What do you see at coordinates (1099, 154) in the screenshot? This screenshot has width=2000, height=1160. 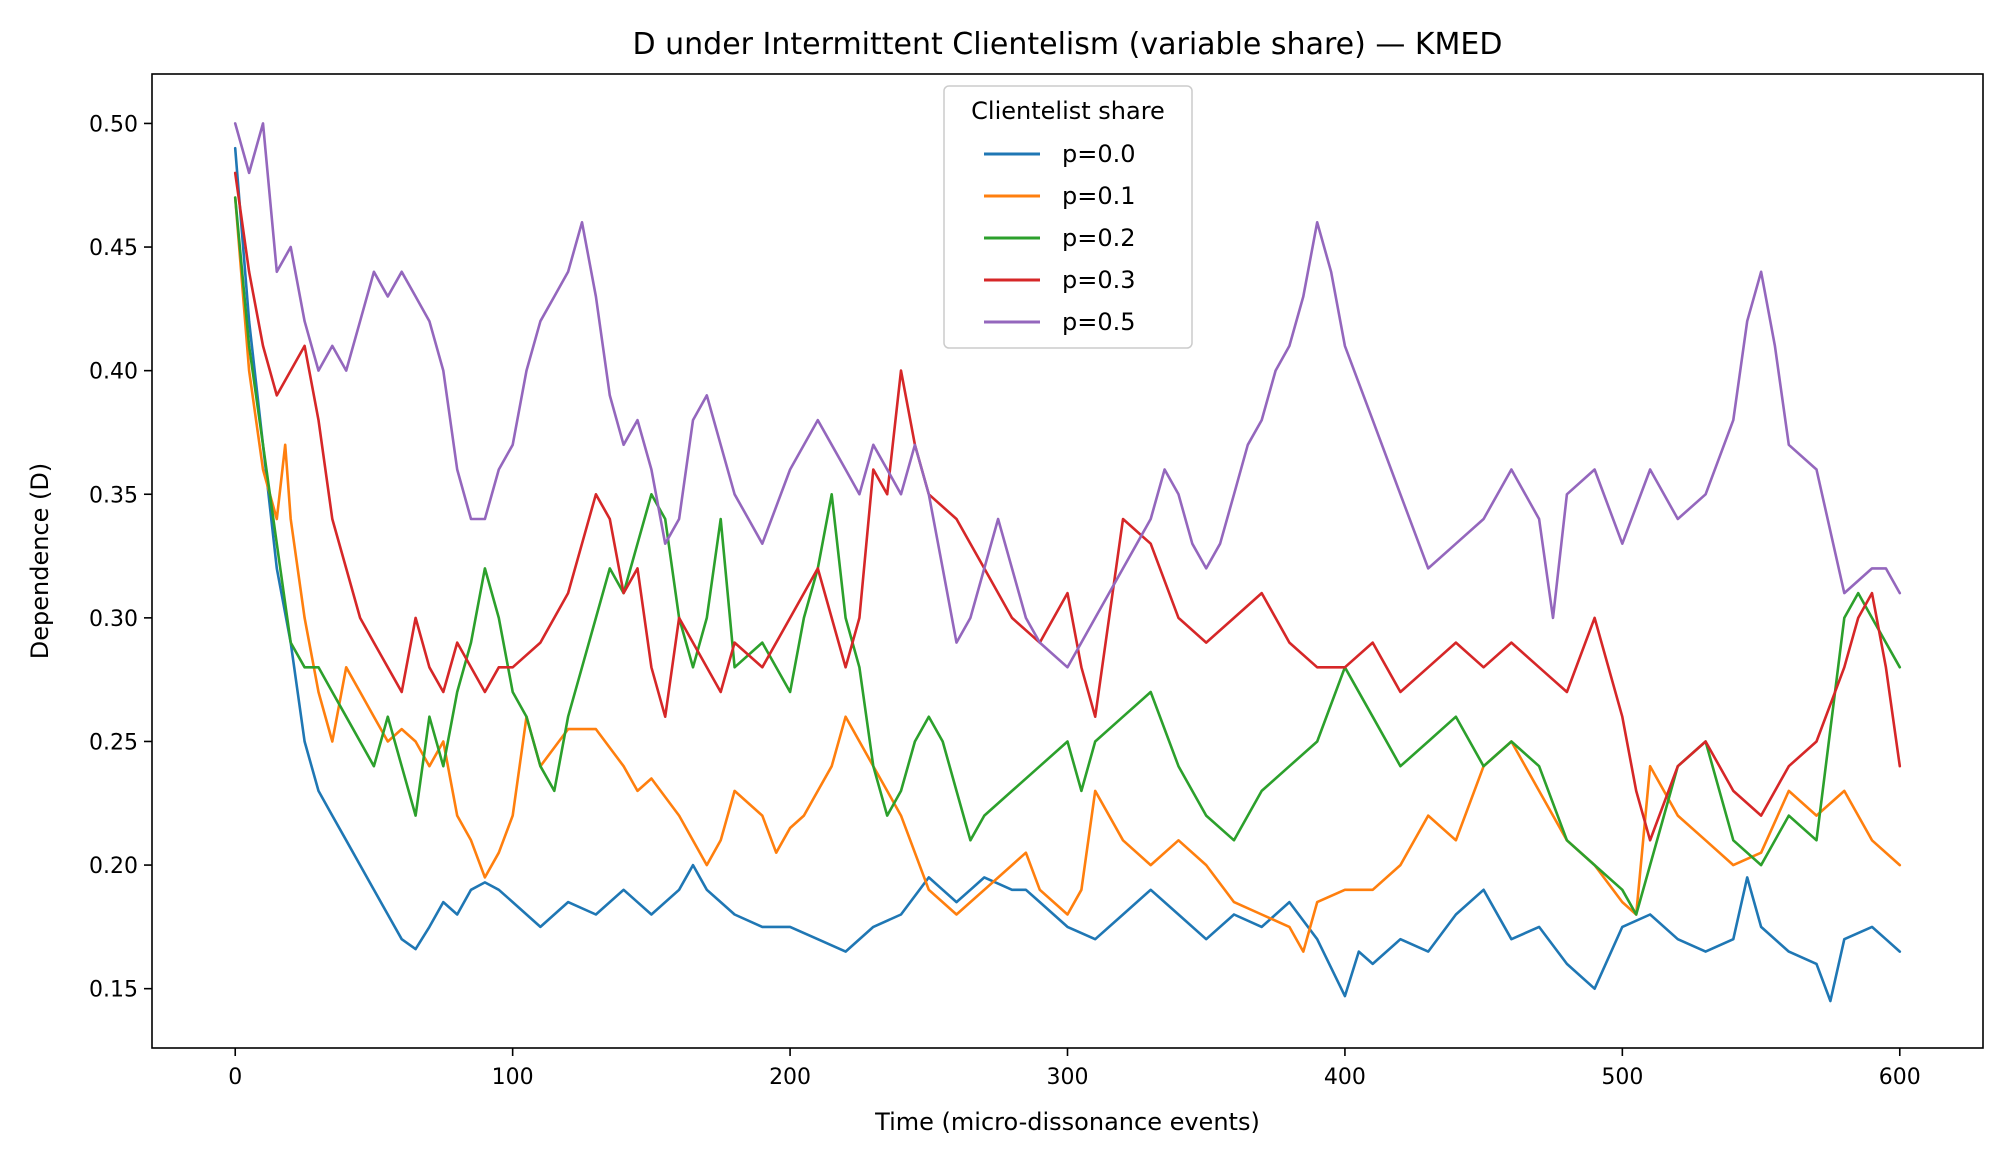 I see `legend-entry-label: p=0.0` at bounding box center [1099, 154].